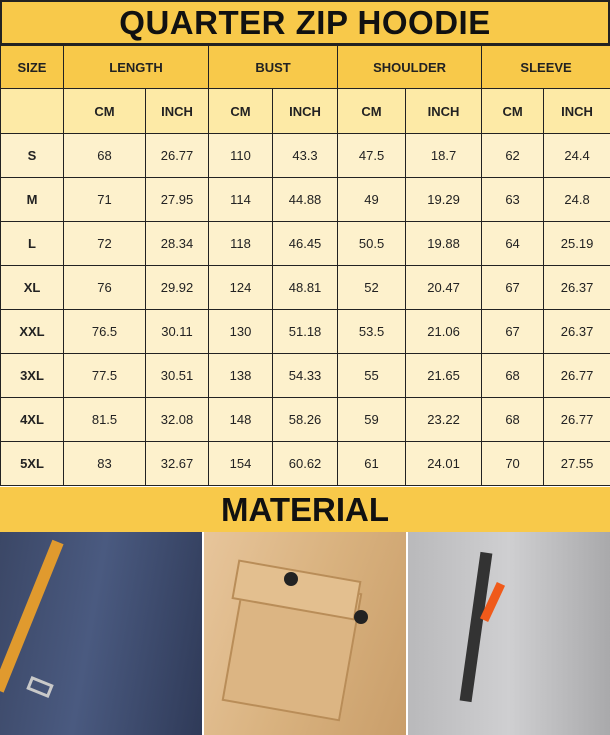 The height and width of the screenshot is (735, 610). I want to click on value-cell: 19.88, so click(444, 243).